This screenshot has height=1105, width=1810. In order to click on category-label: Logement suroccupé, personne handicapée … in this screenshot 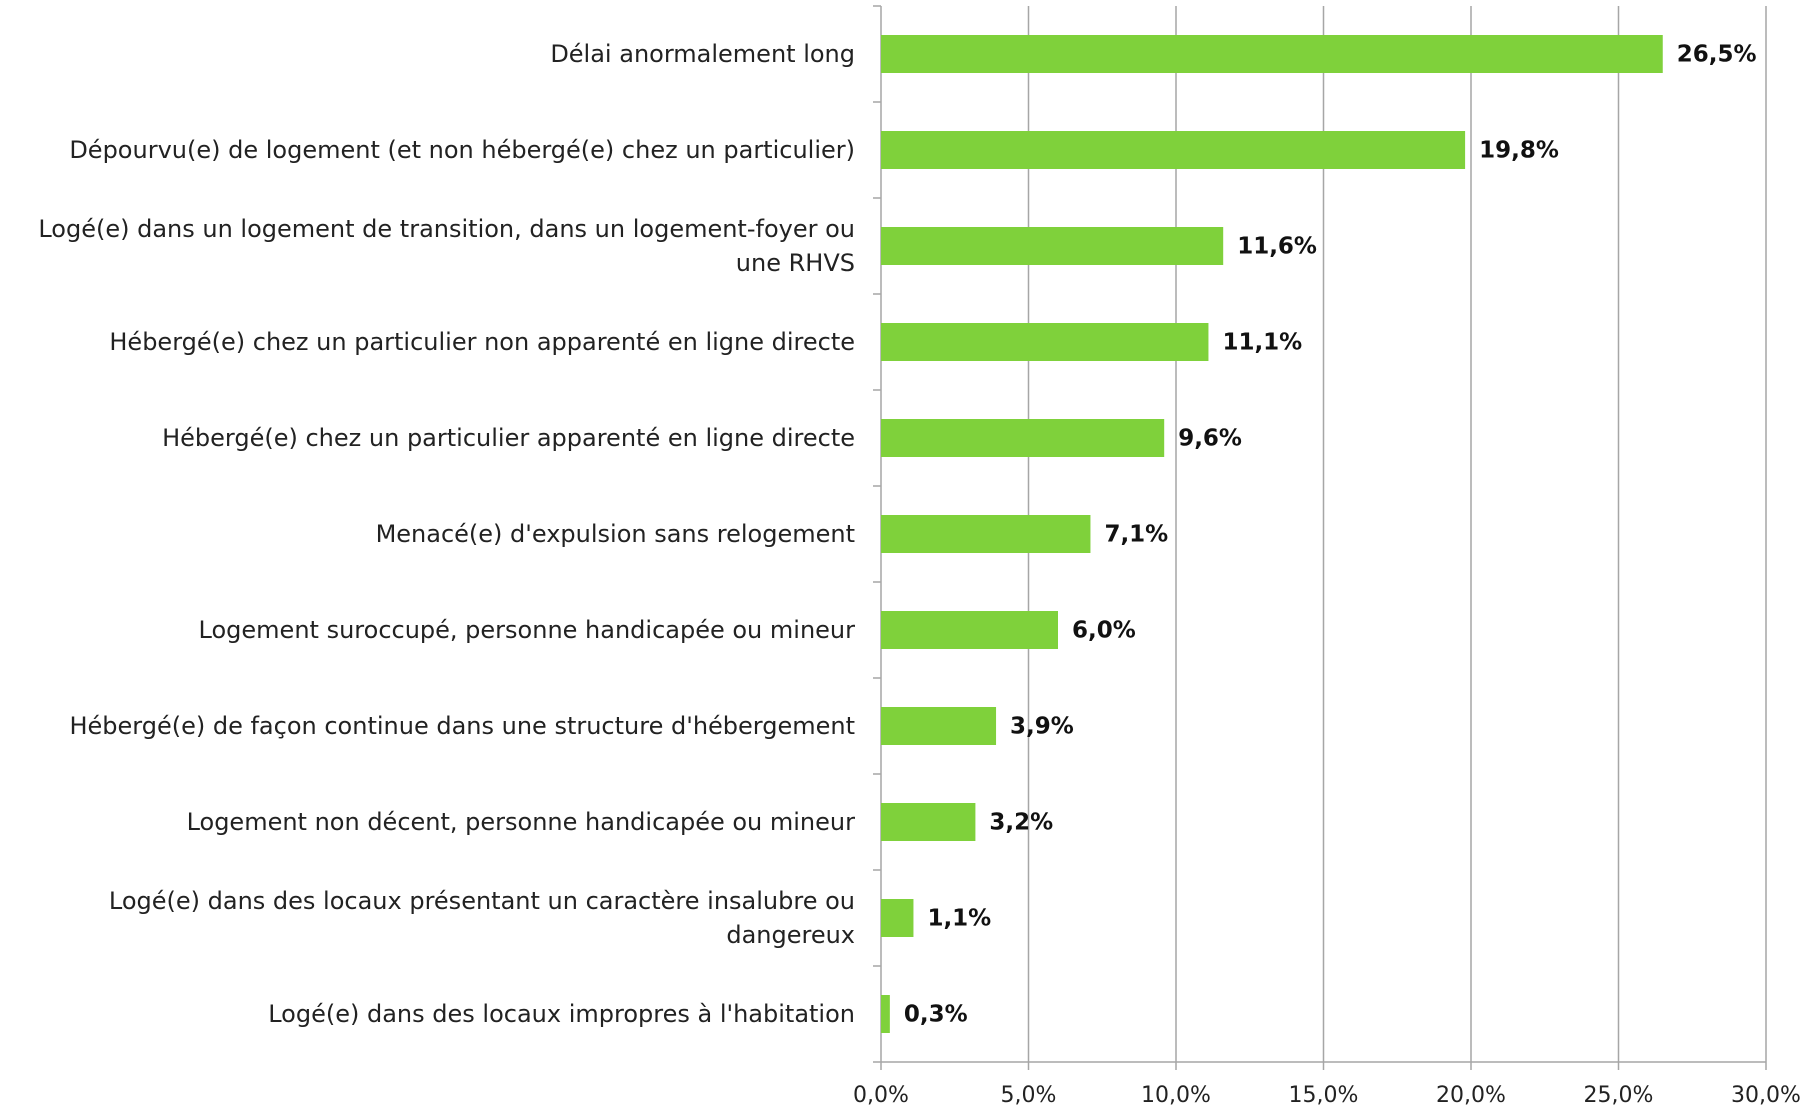, I will do `click(526, 630)`.